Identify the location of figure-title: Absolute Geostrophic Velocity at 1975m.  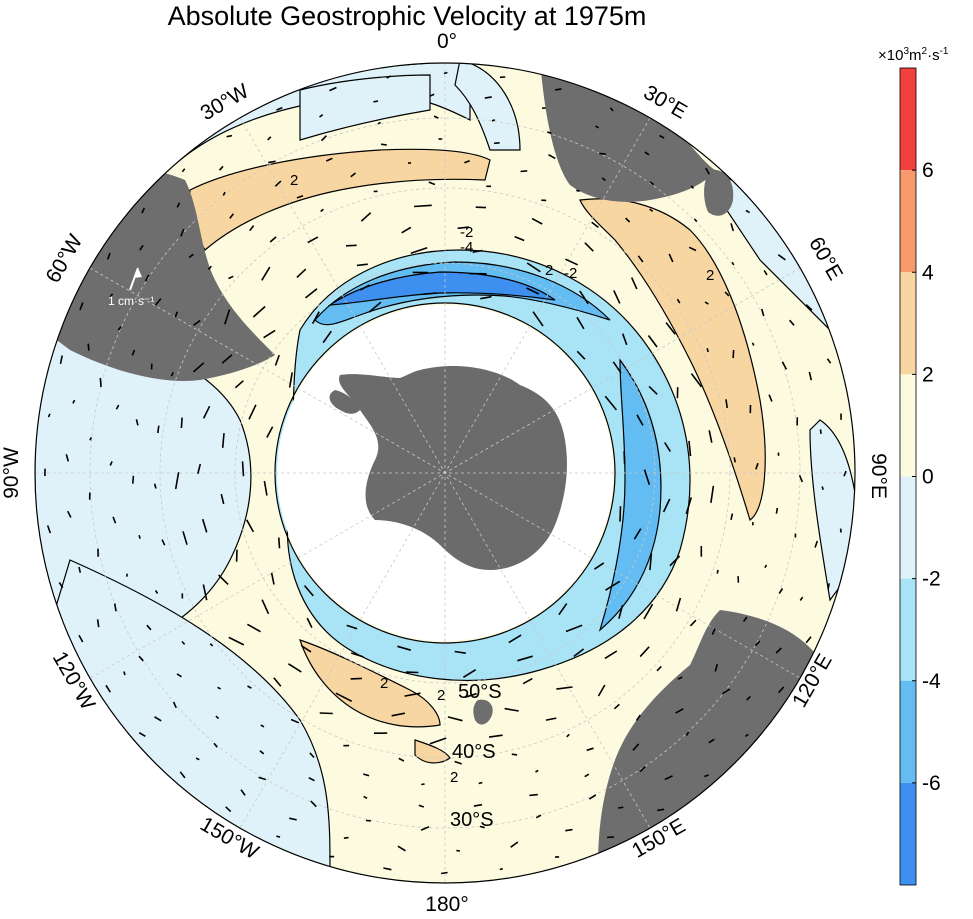
(407, 16).